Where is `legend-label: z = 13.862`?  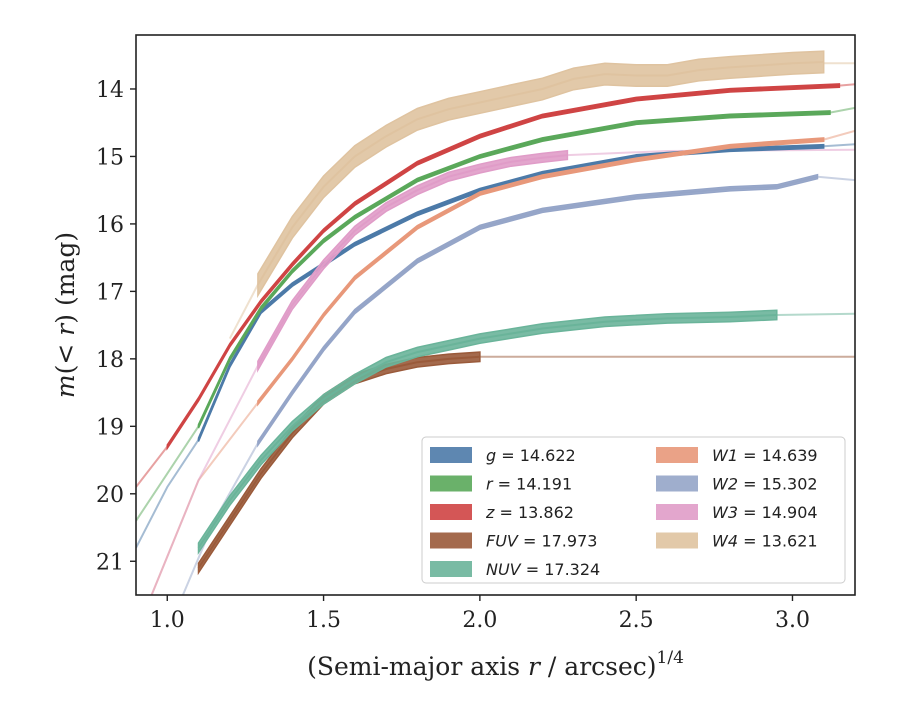 legend-label: z = 13.862 is located at coordinates (529, 512).